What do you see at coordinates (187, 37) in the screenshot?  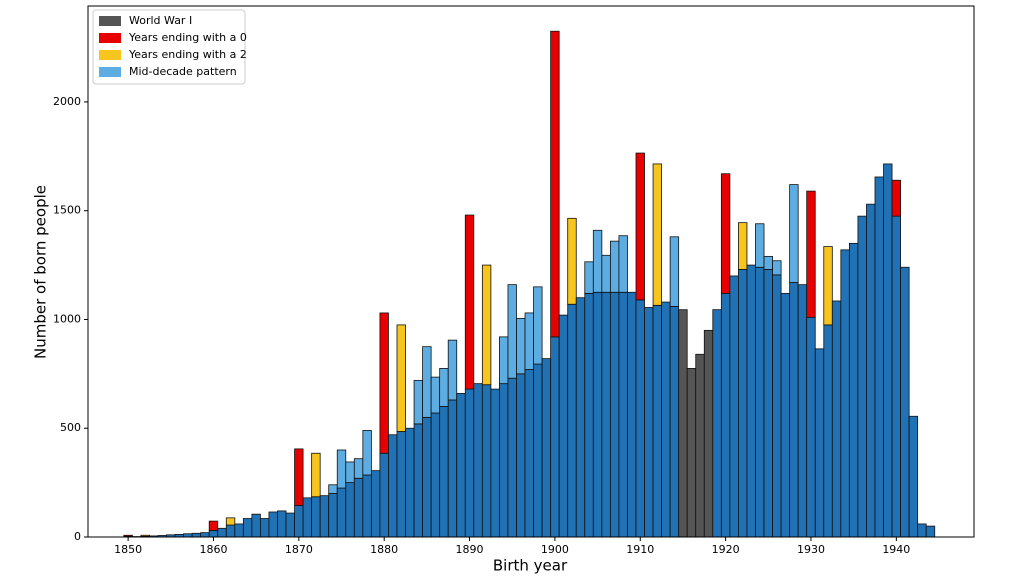 I see `legend-label: Years ending with a 0` at bounding box center [187, 37].